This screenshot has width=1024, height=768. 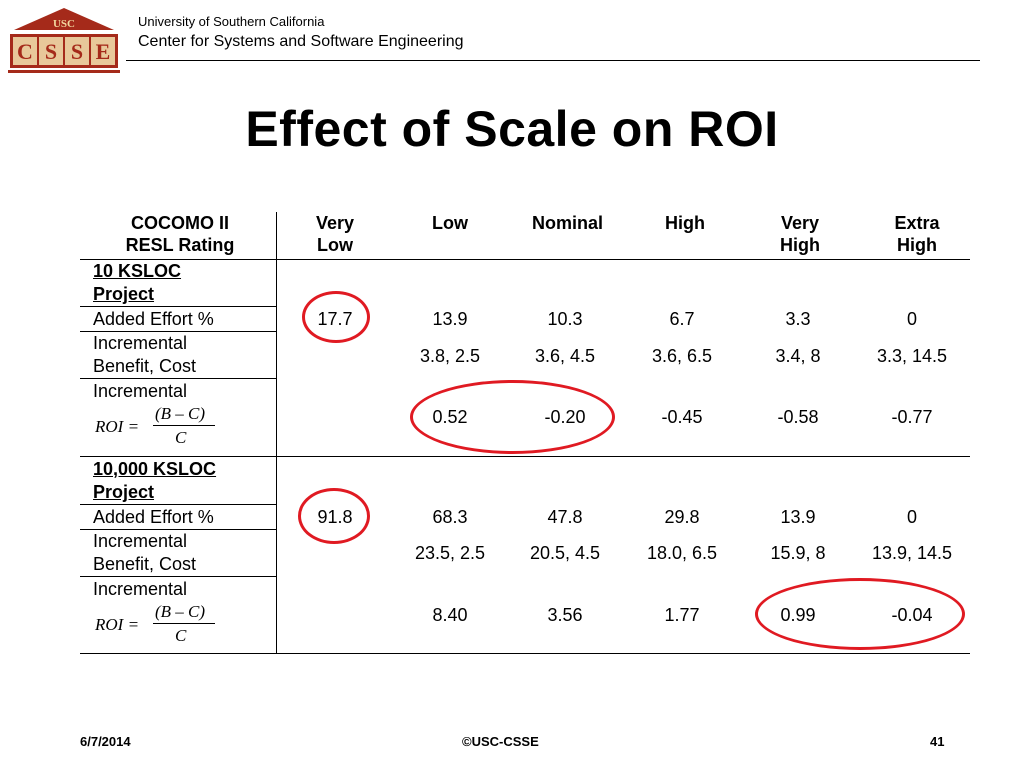 I want to click on logo-letter: E, so click(x=103, y=51).